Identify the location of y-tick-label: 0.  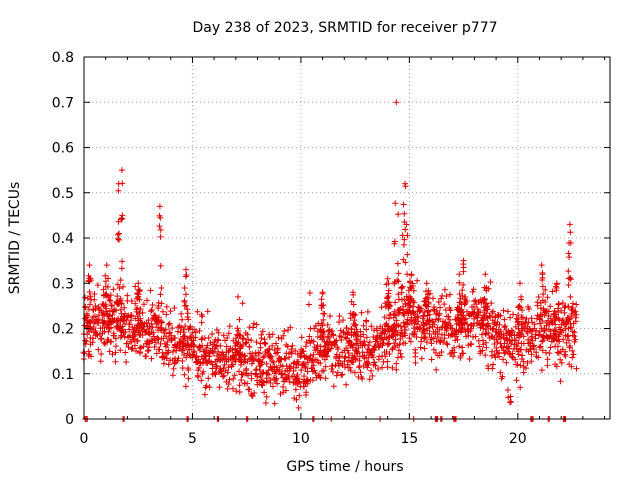
(69, 420).